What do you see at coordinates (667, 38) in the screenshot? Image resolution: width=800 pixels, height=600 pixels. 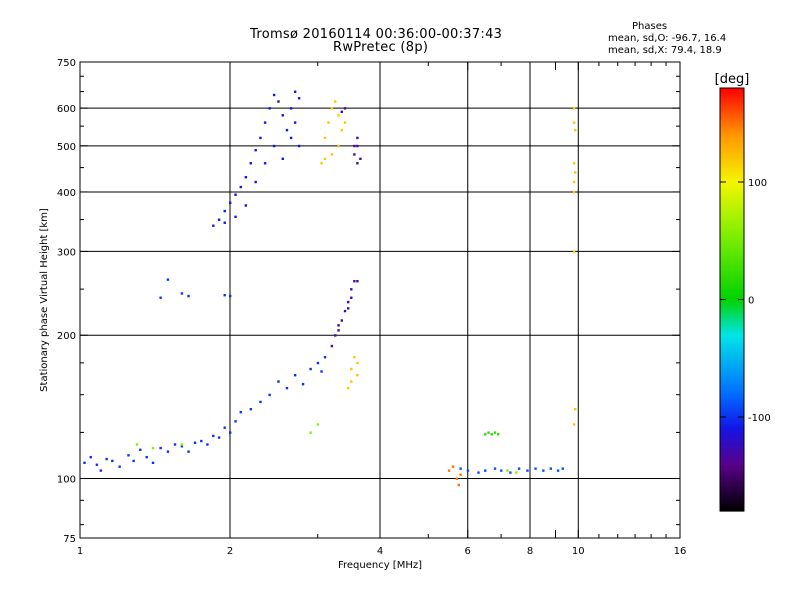 I see `phases-o-stats: mean, sd,O: -96.7, 16.4` at bounding box center [667, 38].